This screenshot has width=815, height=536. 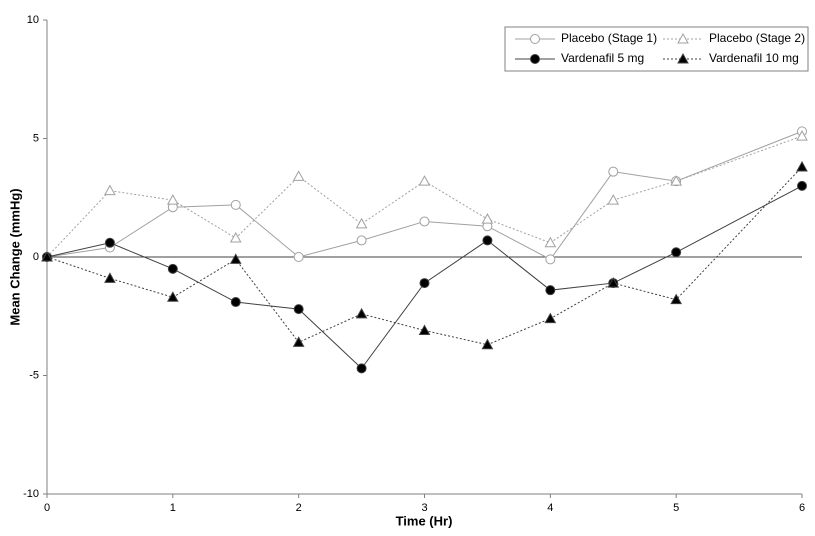 I want to click on x-tick-label: 6, so click(x=802, y=508).